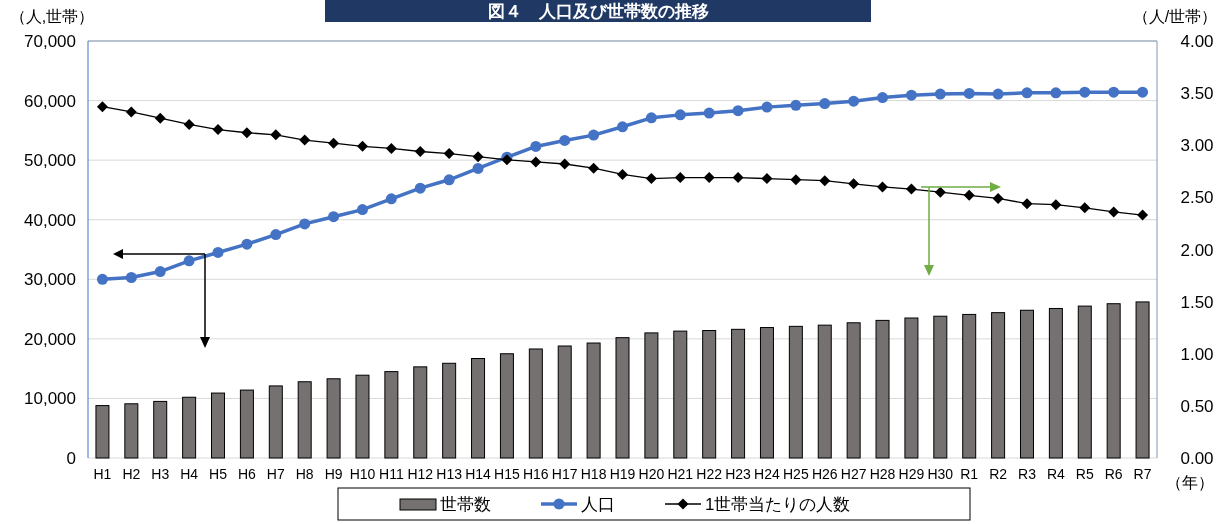  What do you see at coordinates (622, 474) in the screenshot?
I see `x-tick-label: H19` at bounding box center [622, 474].